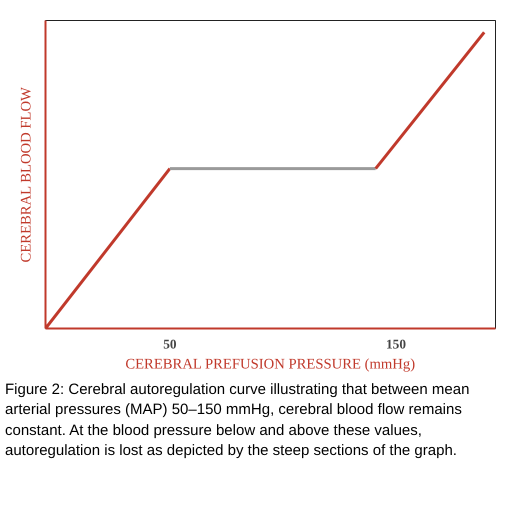 The image size is (528, 508). Describe the element at coordinates (396, 344) in the screenshot. I see `x-tick-label: 150` at that location.